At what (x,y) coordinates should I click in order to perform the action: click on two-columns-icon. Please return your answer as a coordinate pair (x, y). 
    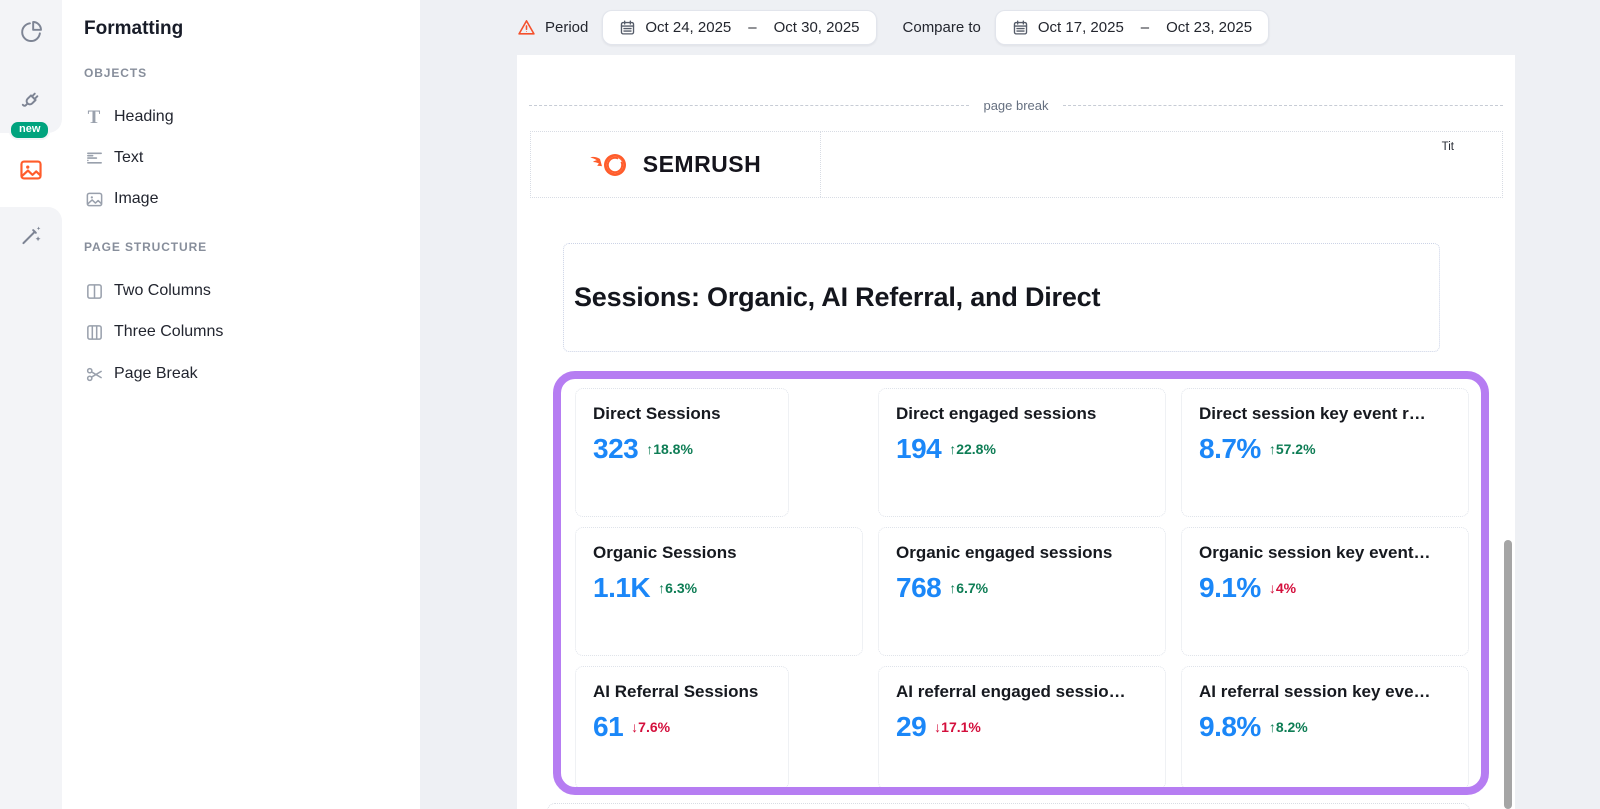
    Looking at the image, I should click on (94, 291).